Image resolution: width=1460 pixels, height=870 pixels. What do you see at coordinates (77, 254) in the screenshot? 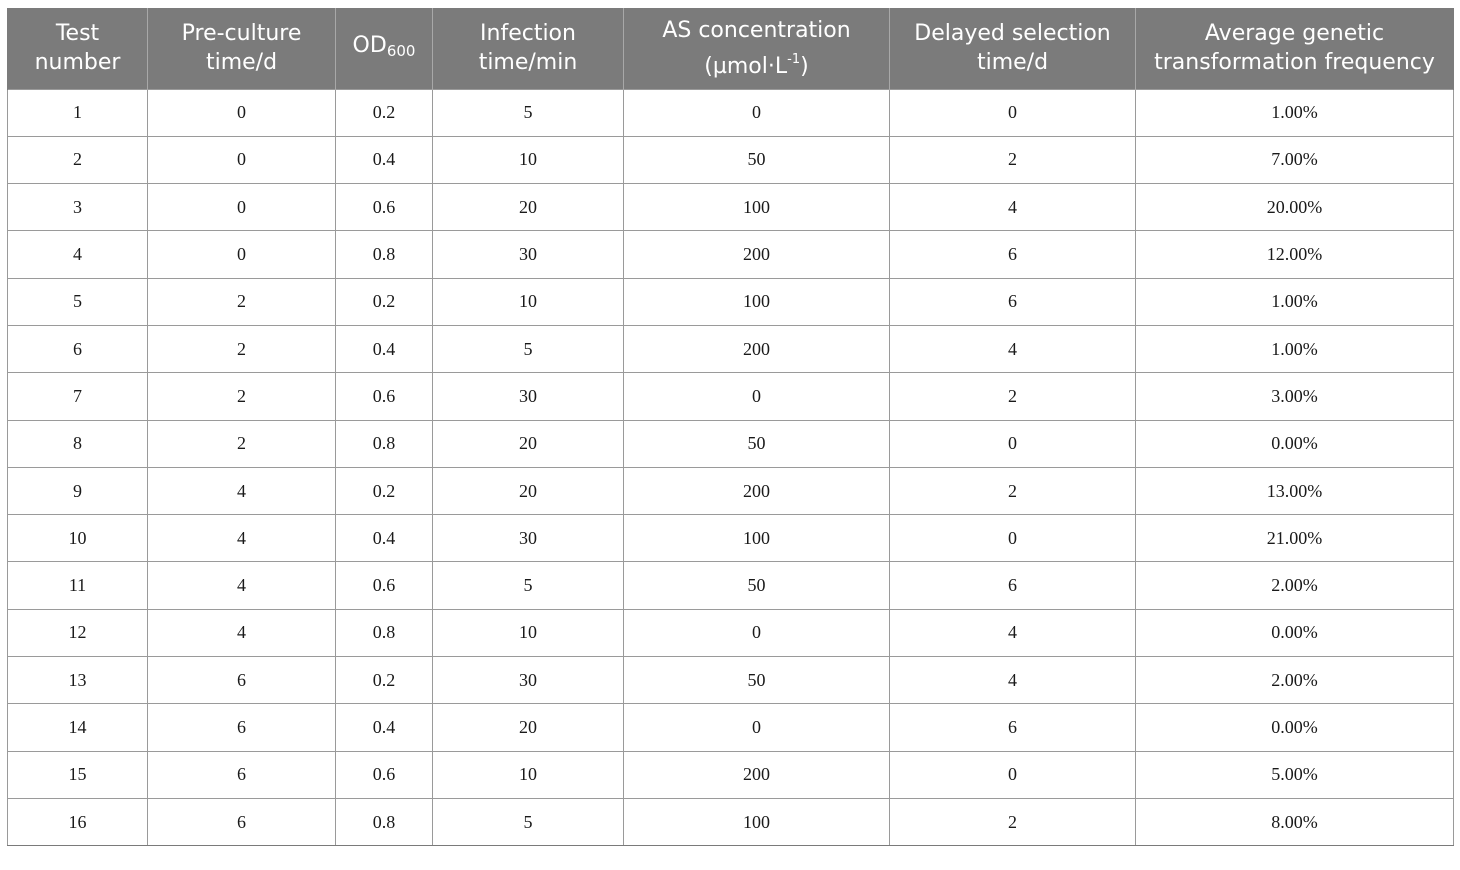
I see `cell-test-number: 4` at bounding box center [77, 254].